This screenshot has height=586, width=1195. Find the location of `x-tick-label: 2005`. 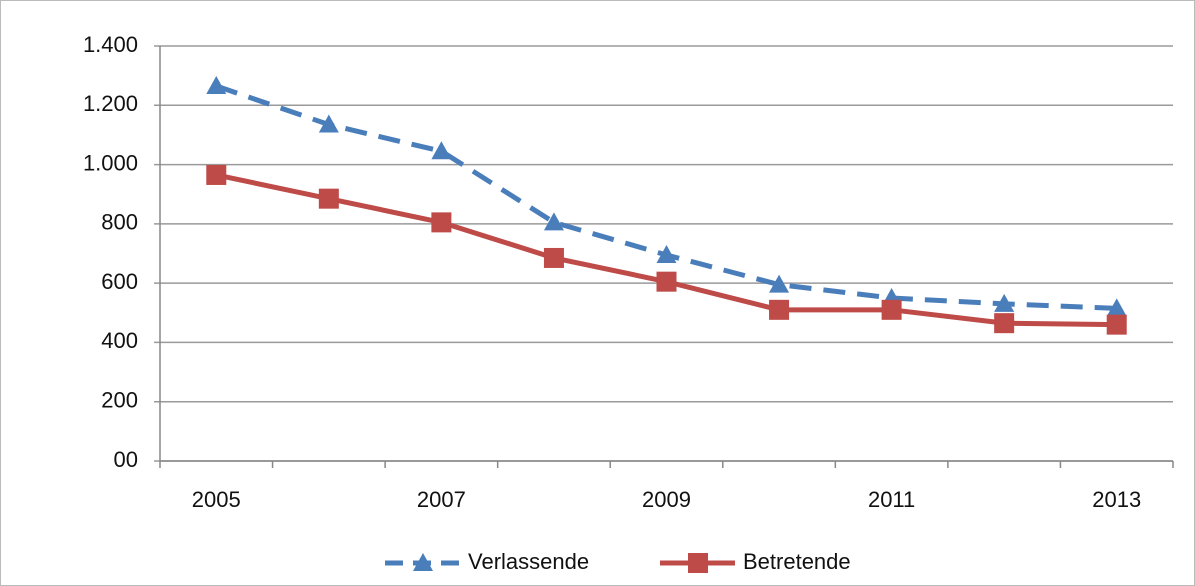

x-tick-label: 2005 is located at coordinates (216, 499).